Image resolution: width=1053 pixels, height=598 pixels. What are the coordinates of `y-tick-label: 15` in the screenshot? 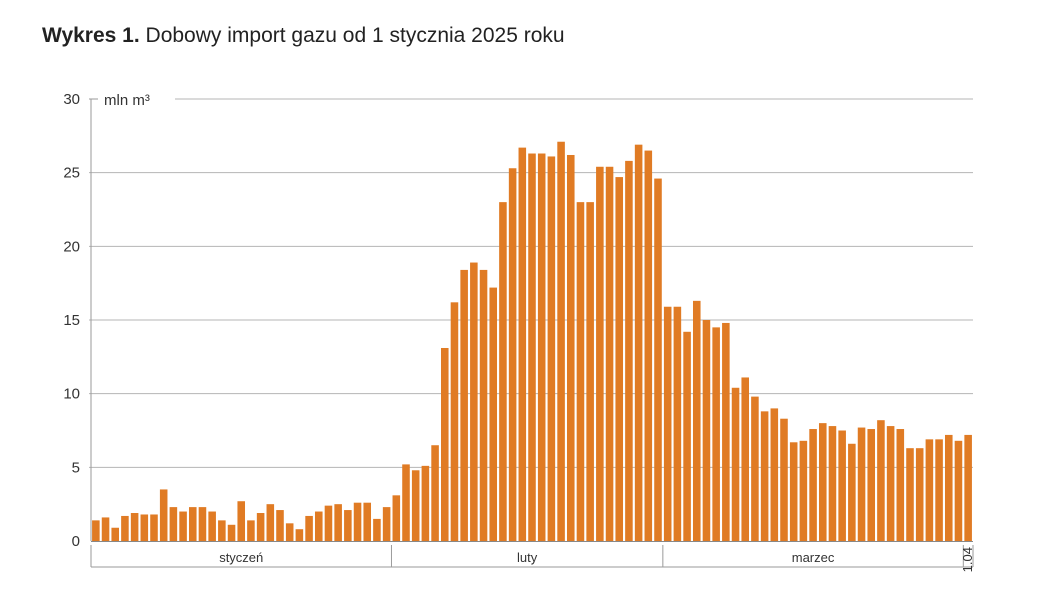 It's located at (71, 320).